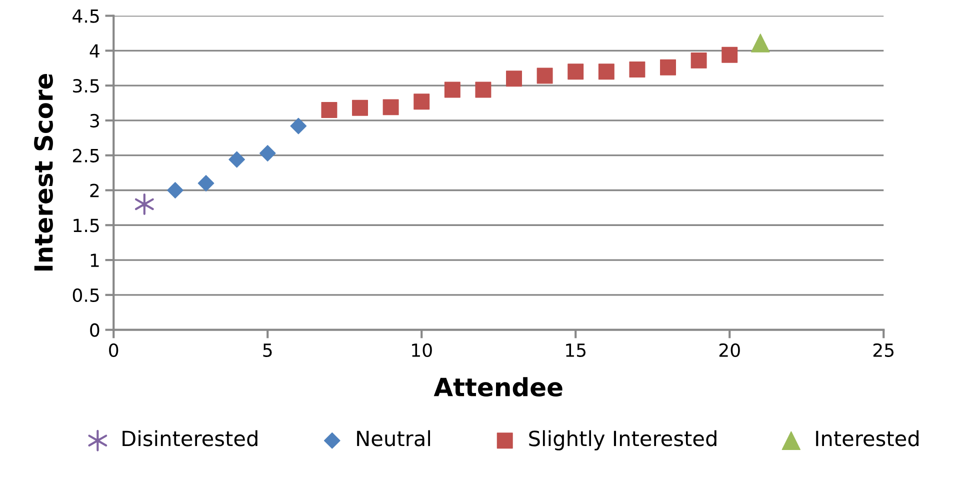 This screenshot has width=971, height=478. I want to click on y-tick-label: 3.5, so click(86, 86).